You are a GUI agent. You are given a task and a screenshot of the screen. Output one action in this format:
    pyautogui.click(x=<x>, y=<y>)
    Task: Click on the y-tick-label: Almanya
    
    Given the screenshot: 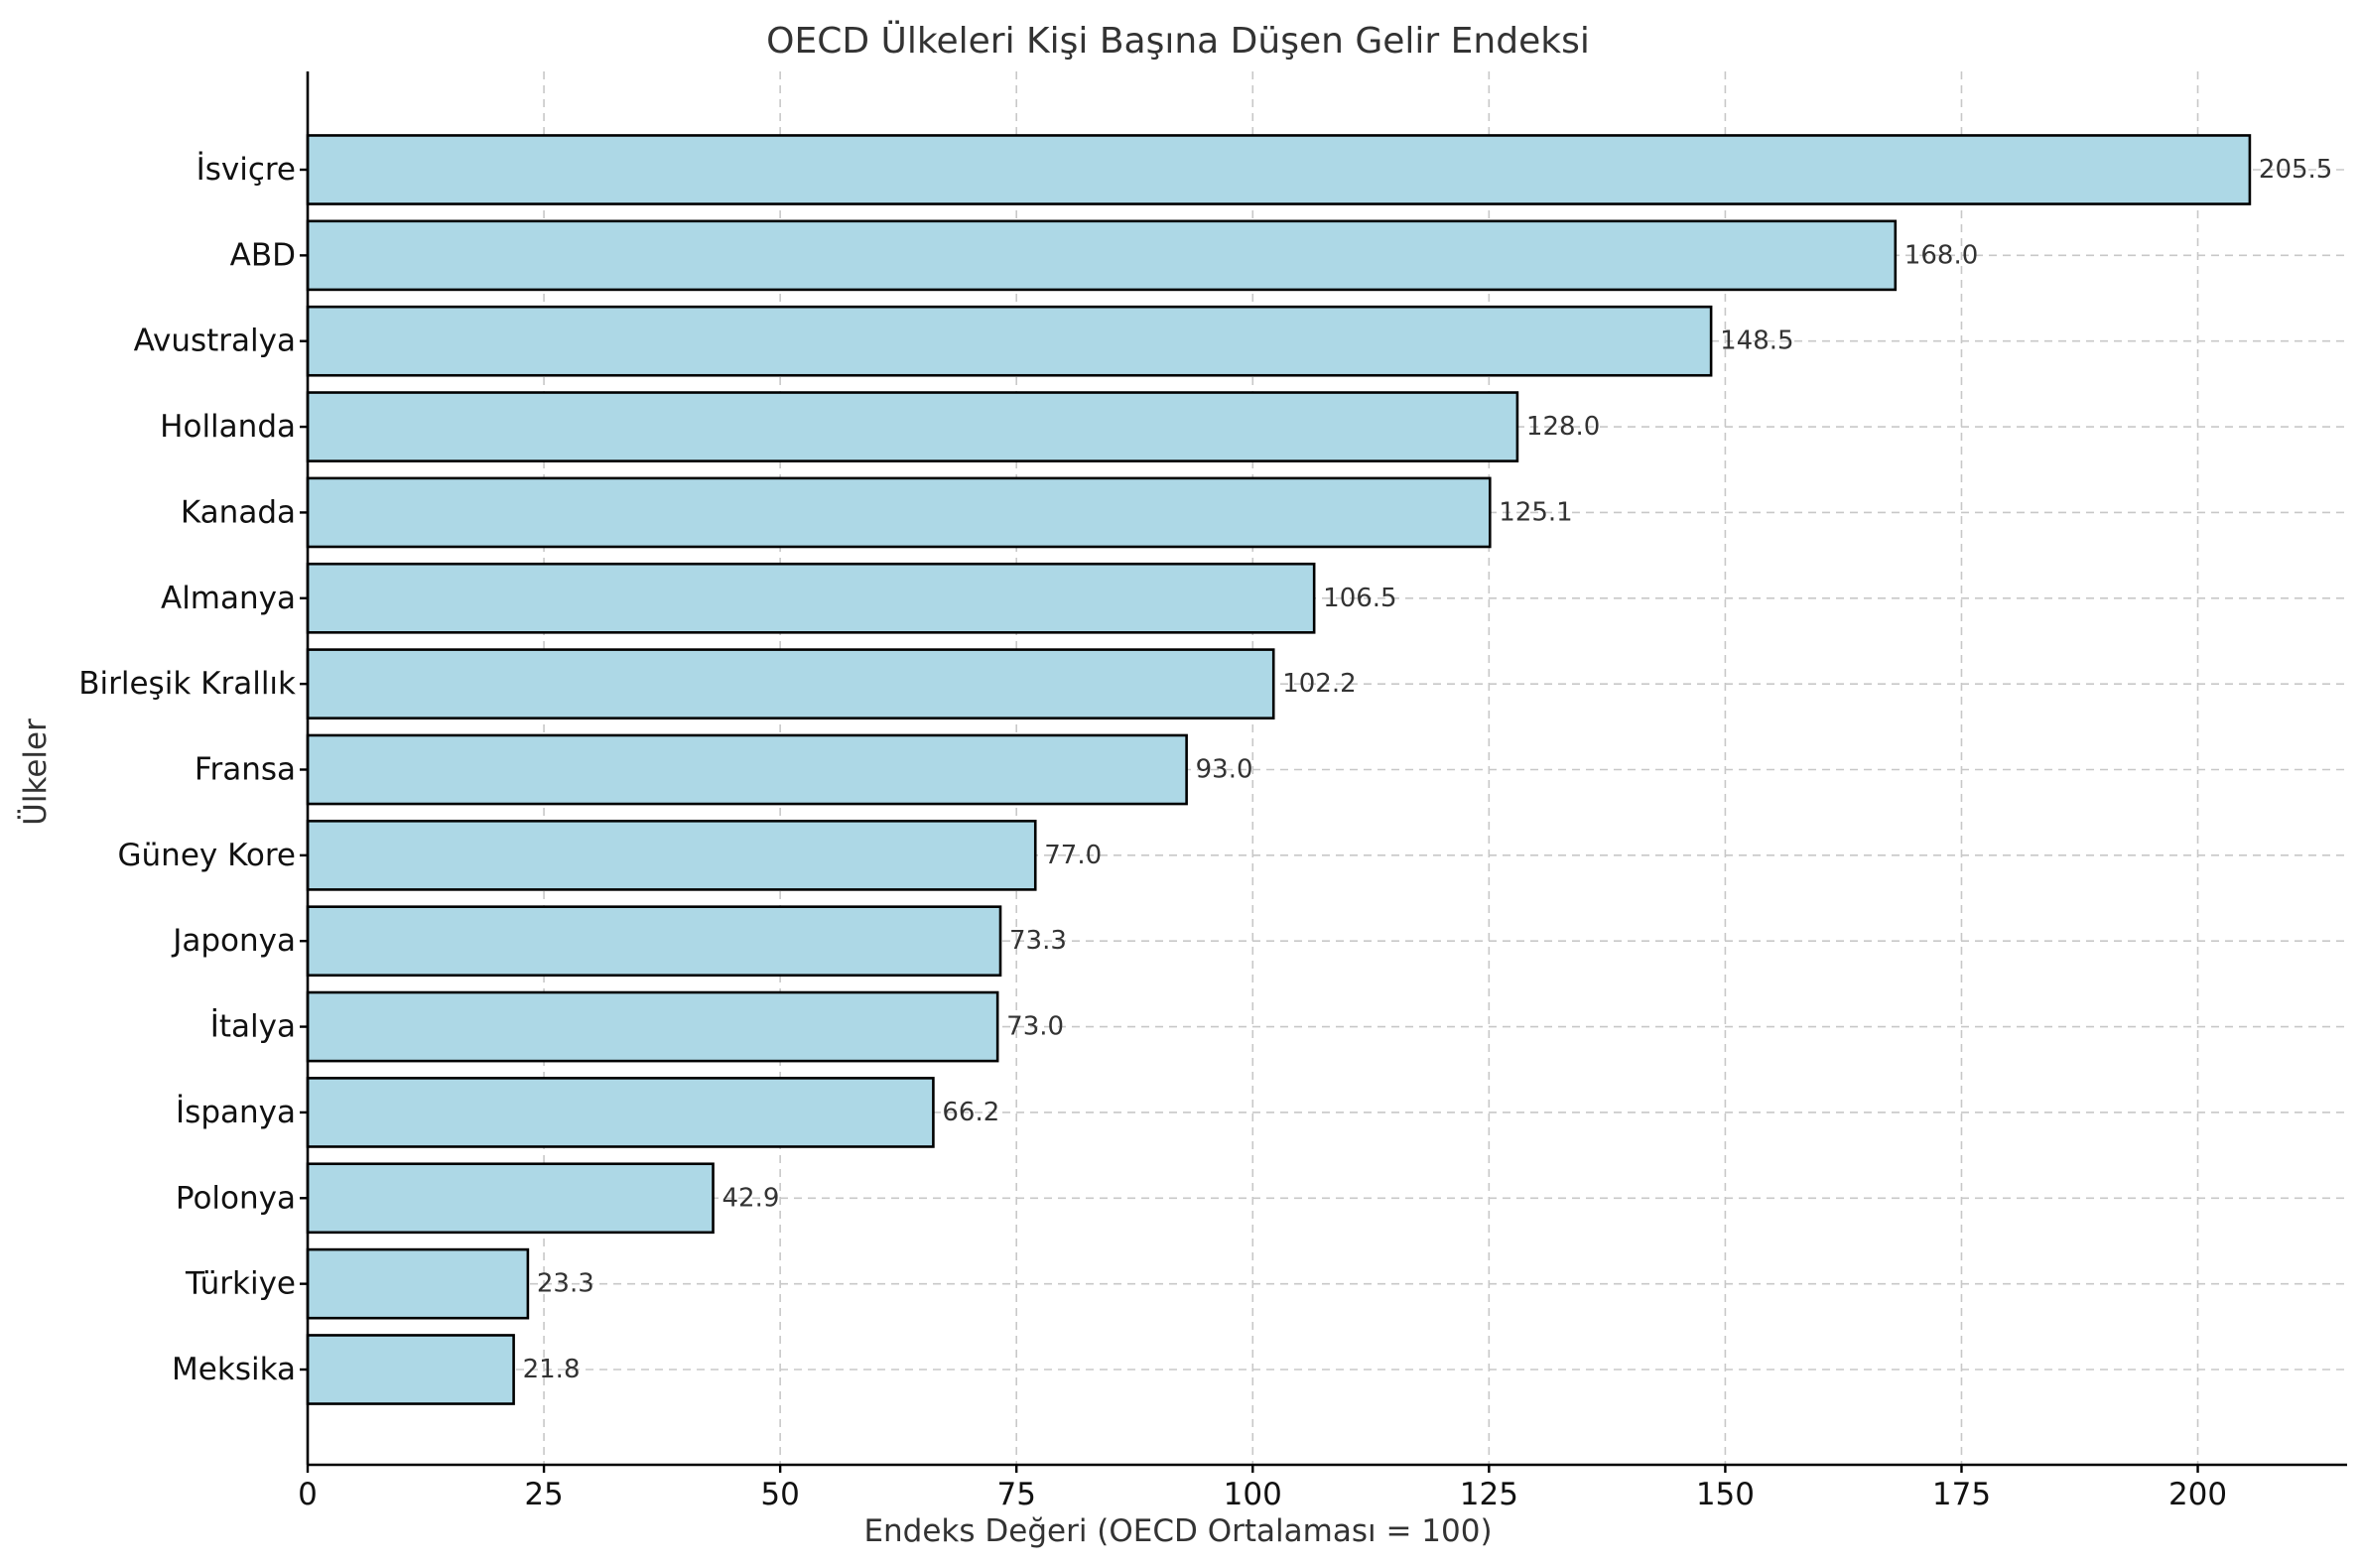 What is the action you would take?
    pyautogui.click(x=228, y=598)
    